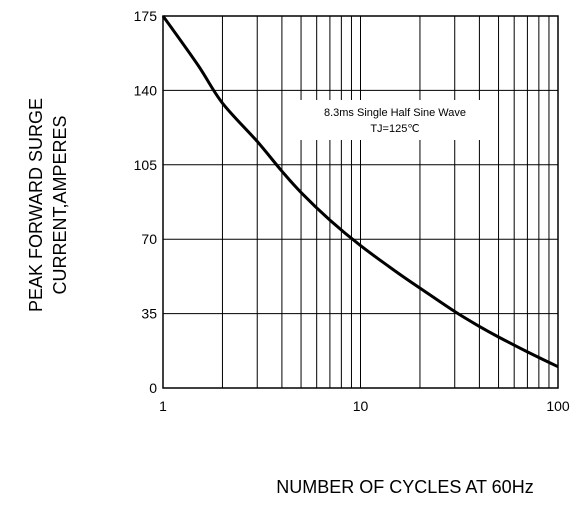 This screenshot has width=581, height=530. Describe the element at coordinates (404, 487) in the screenshot. I see `x-axis-label: NUMBER OF CYCLES AT 60Hz` at that location.